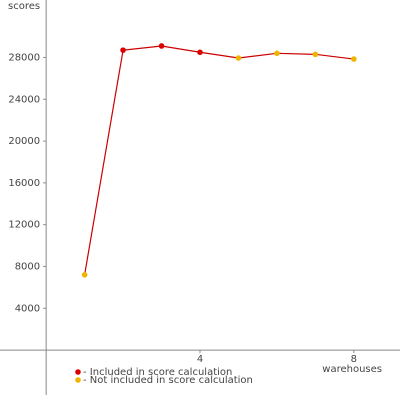 The height and width of the screenshot is (400, 400). What do you see at coordinates (352, 369) in the screenshot?
I see `x-axis-label: warehouses` at bounding box center [352, 369].